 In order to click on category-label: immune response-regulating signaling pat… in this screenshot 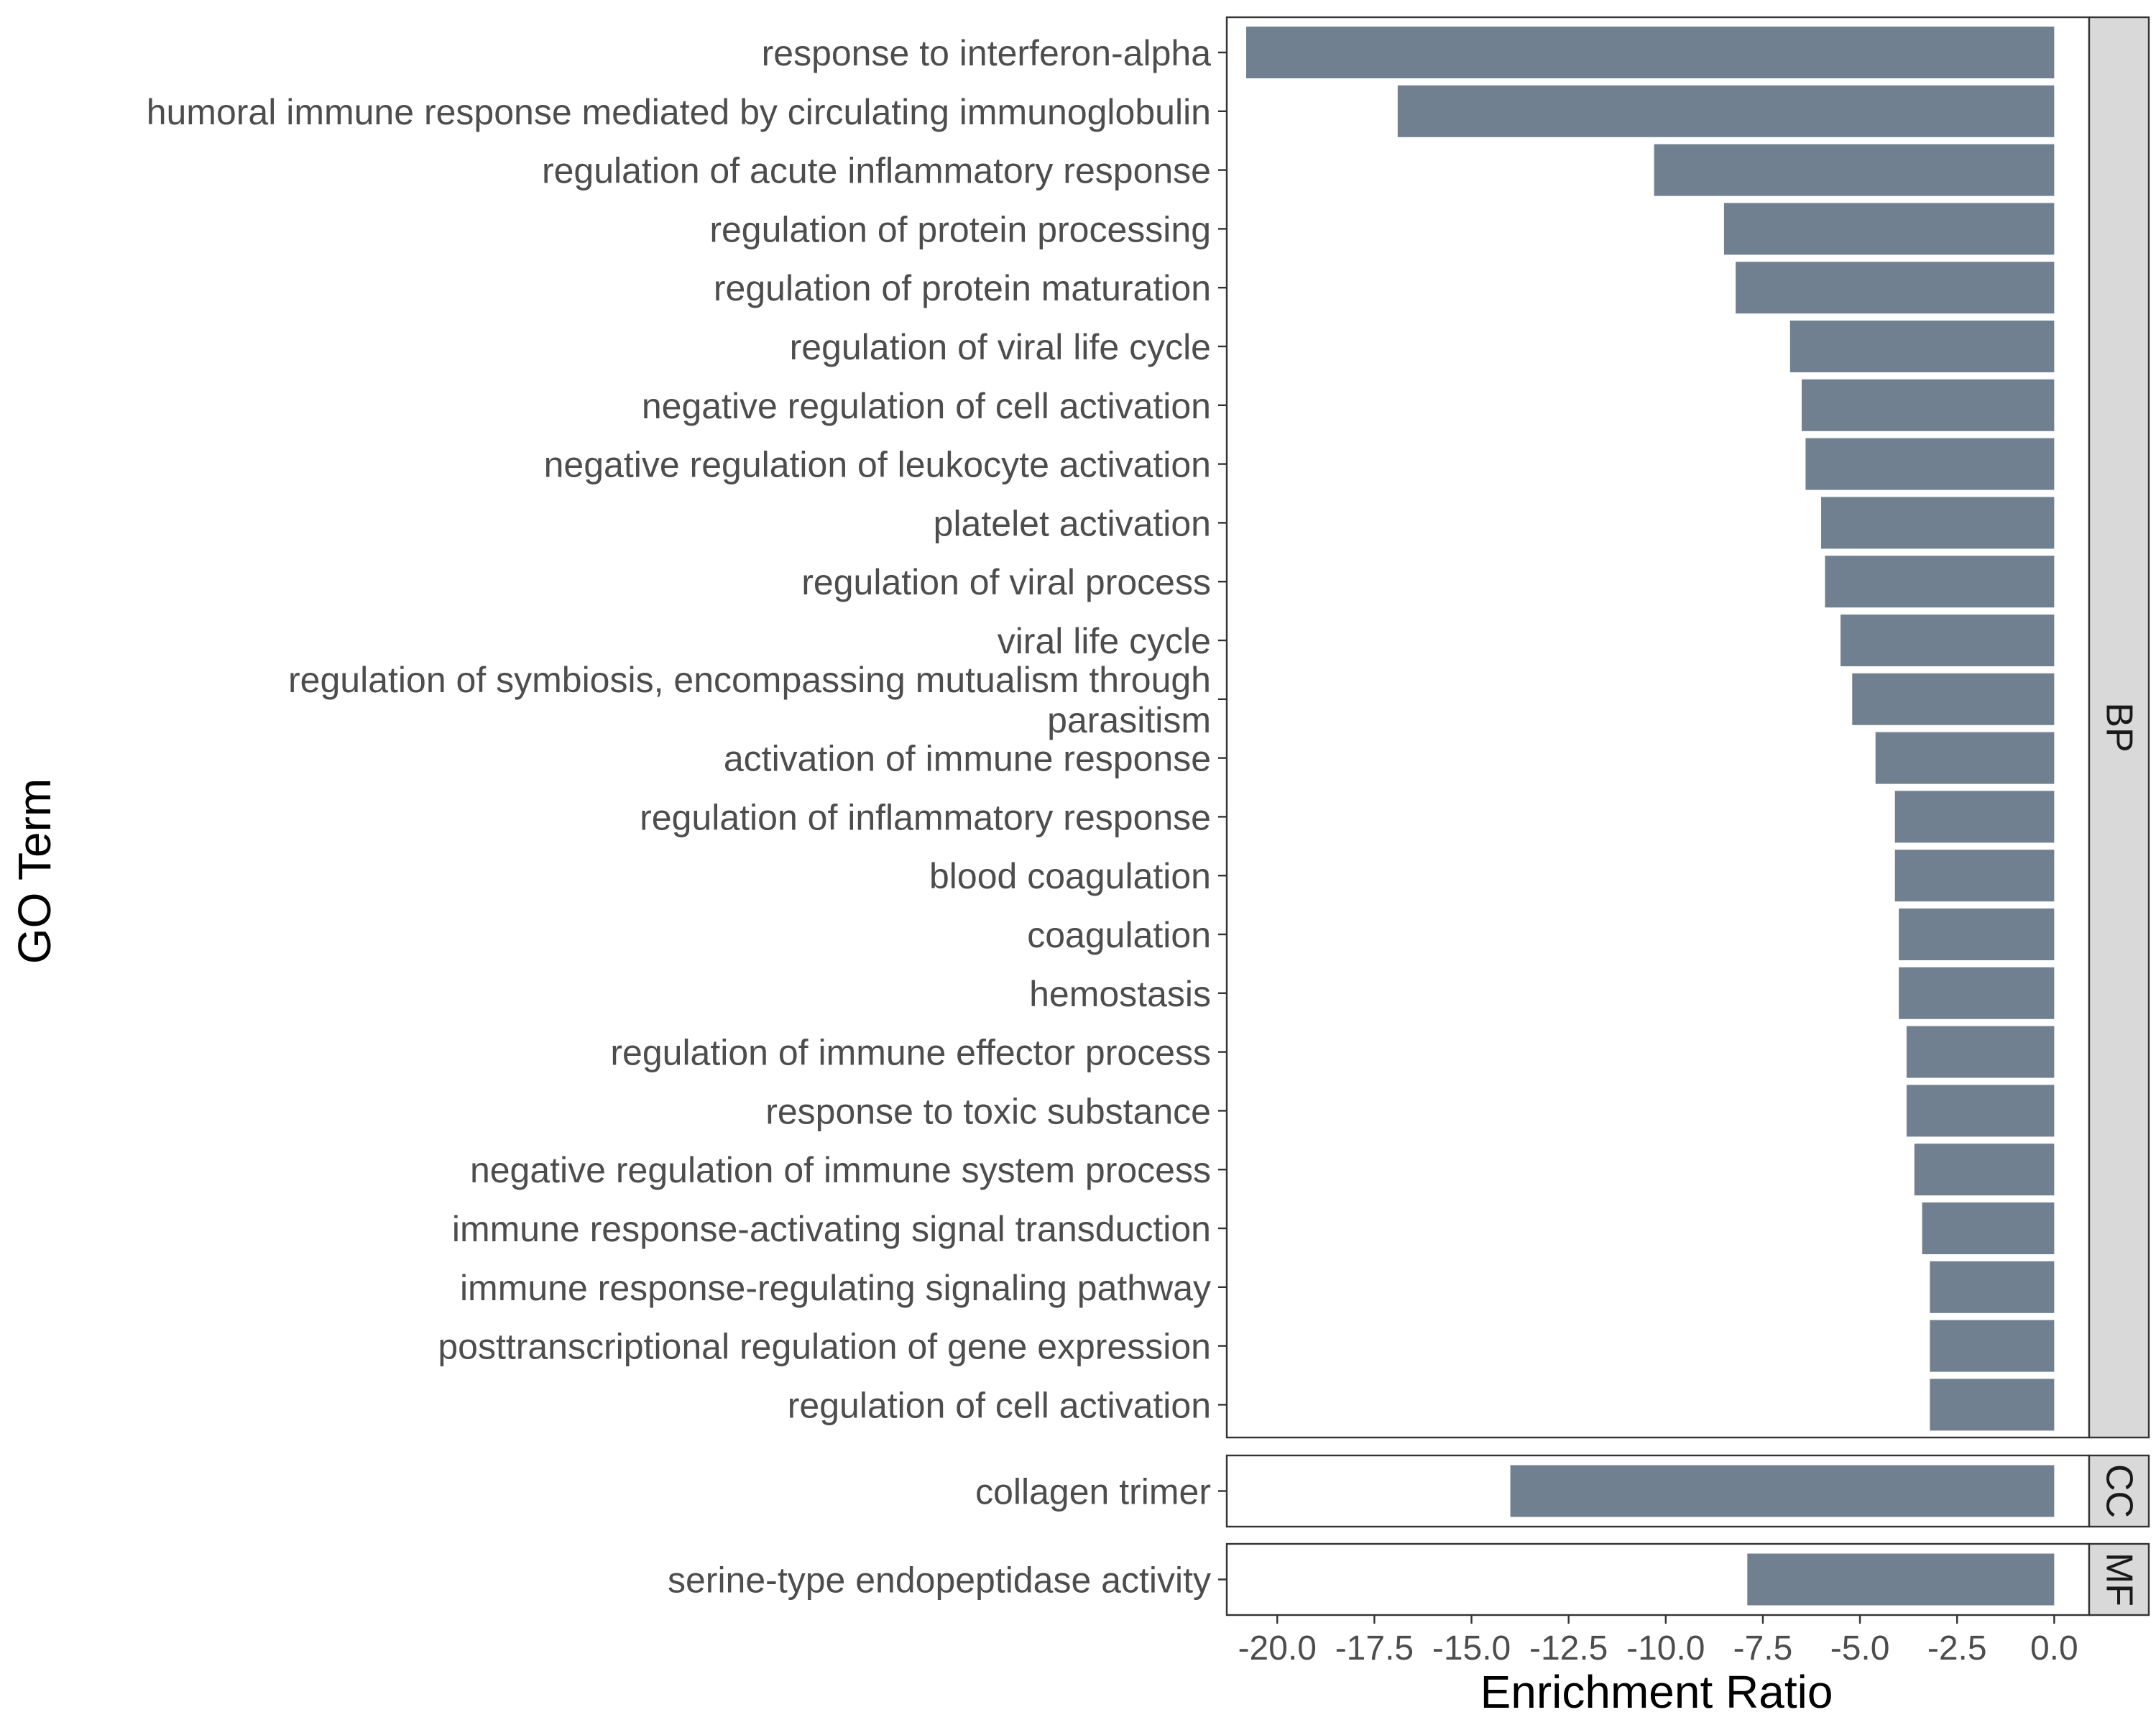, I will do `click(835, 1288)`.